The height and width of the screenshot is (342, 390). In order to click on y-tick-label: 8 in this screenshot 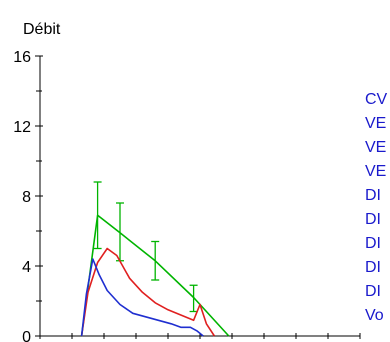, I will do `click(26, 197)`.